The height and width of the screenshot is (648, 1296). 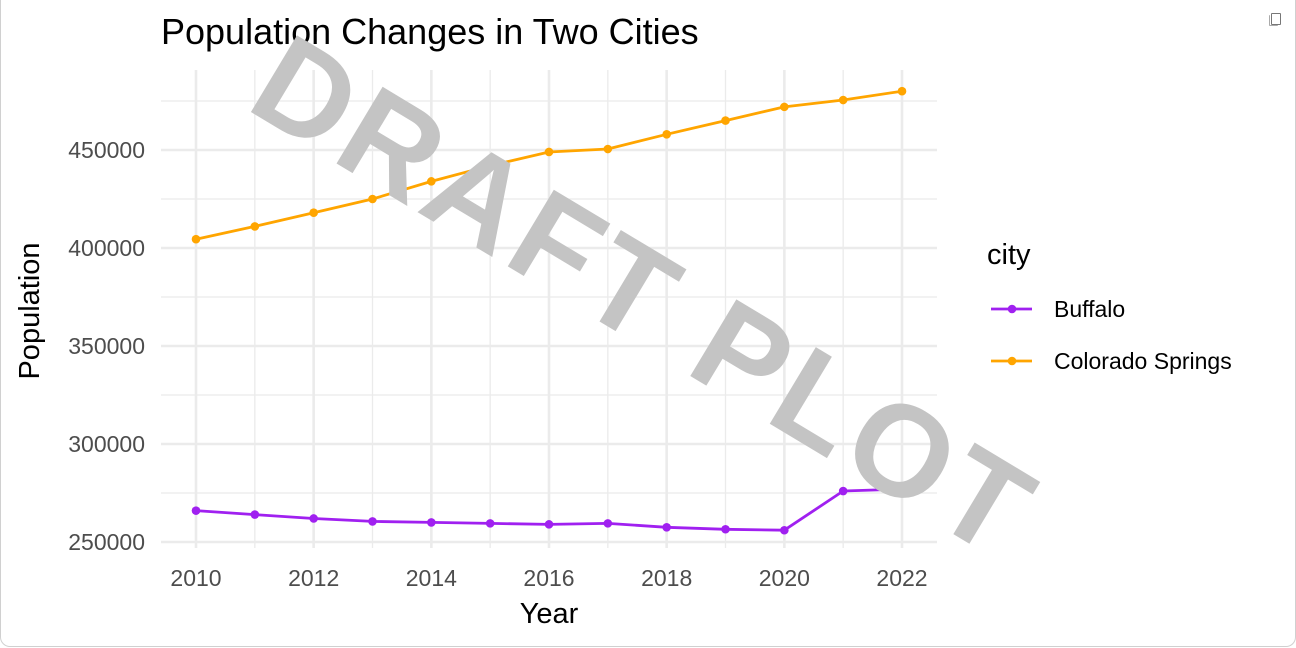 I want to click on legend: city Buffalo Colorado Springs, so click(x=1109, y=306).